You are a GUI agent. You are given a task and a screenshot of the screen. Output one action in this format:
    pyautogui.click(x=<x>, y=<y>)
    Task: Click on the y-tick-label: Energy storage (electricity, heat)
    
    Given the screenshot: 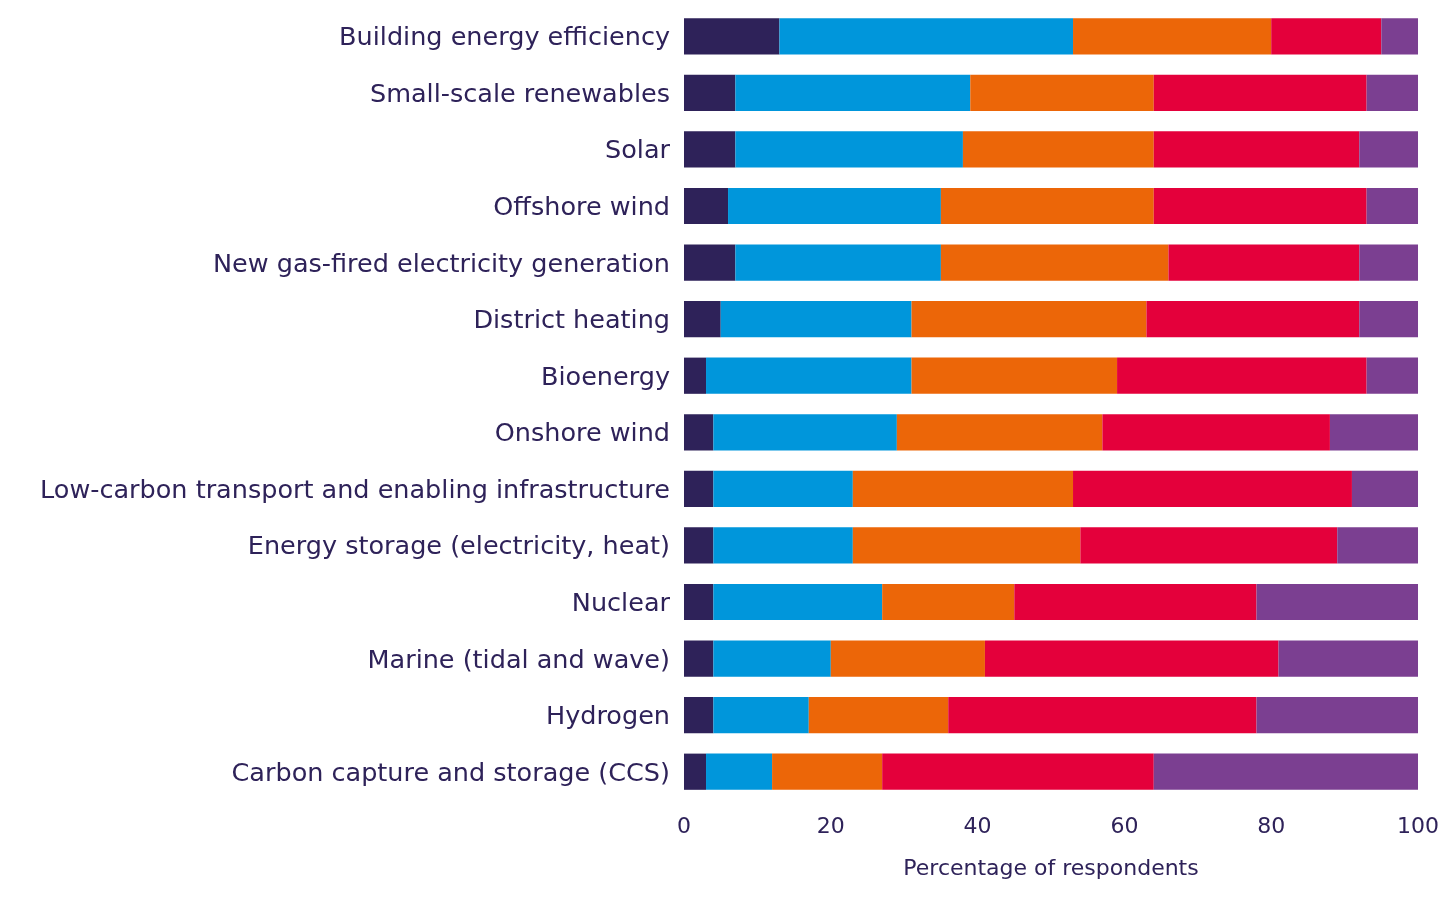 What is the action you would take?
    pyautogui.click(x=458, y=545)
    